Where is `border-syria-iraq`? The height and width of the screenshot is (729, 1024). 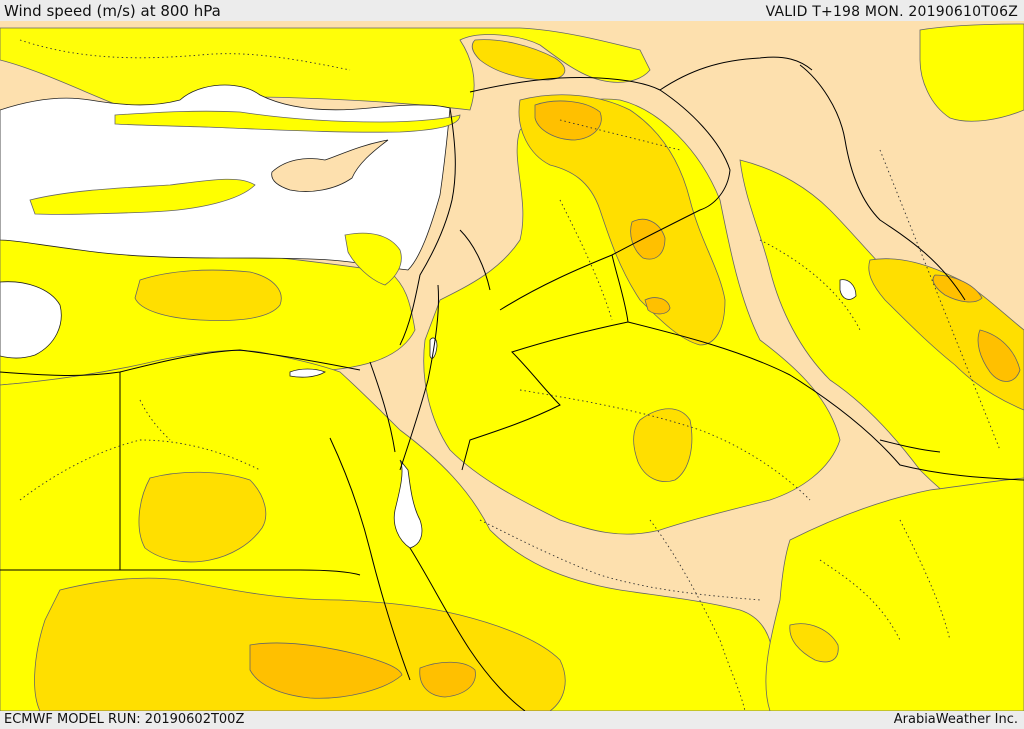 border-syria-iraq is located at coordinates (615, 200).